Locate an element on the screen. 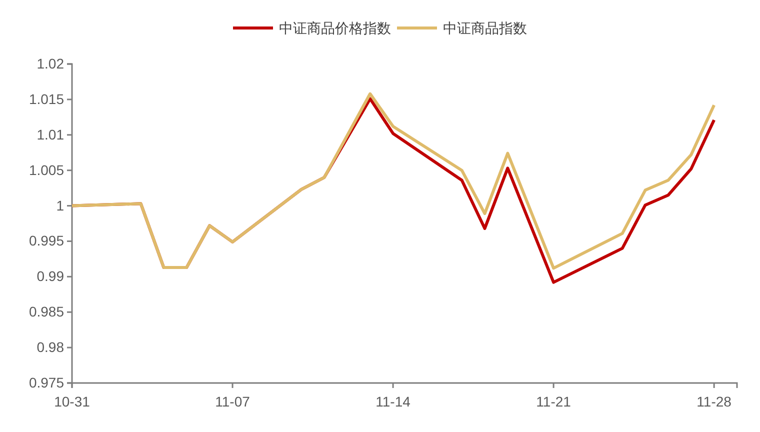  y-tick-label: 0.98 is located at coordinates (50, 347).